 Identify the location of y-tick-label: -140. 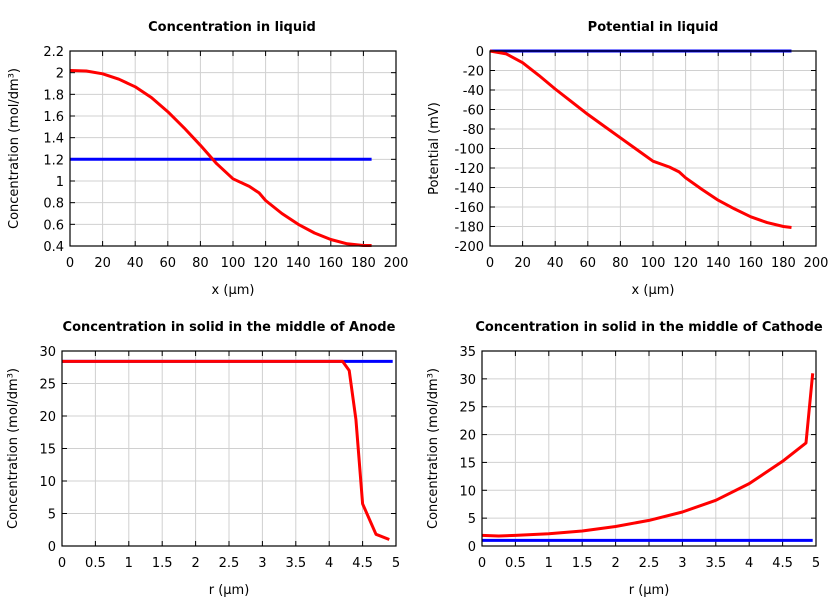
(469, 189).